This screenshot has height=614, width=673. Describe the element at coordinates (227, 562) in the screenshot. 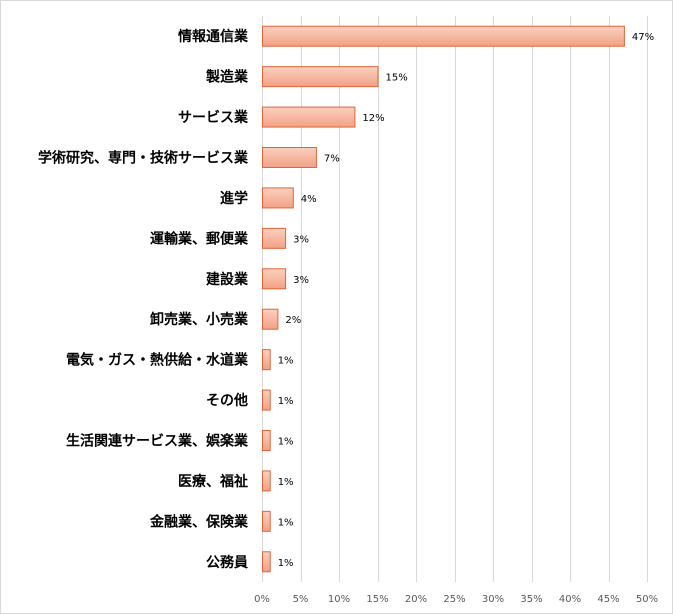

I see `category-label: 公務員` at that location.